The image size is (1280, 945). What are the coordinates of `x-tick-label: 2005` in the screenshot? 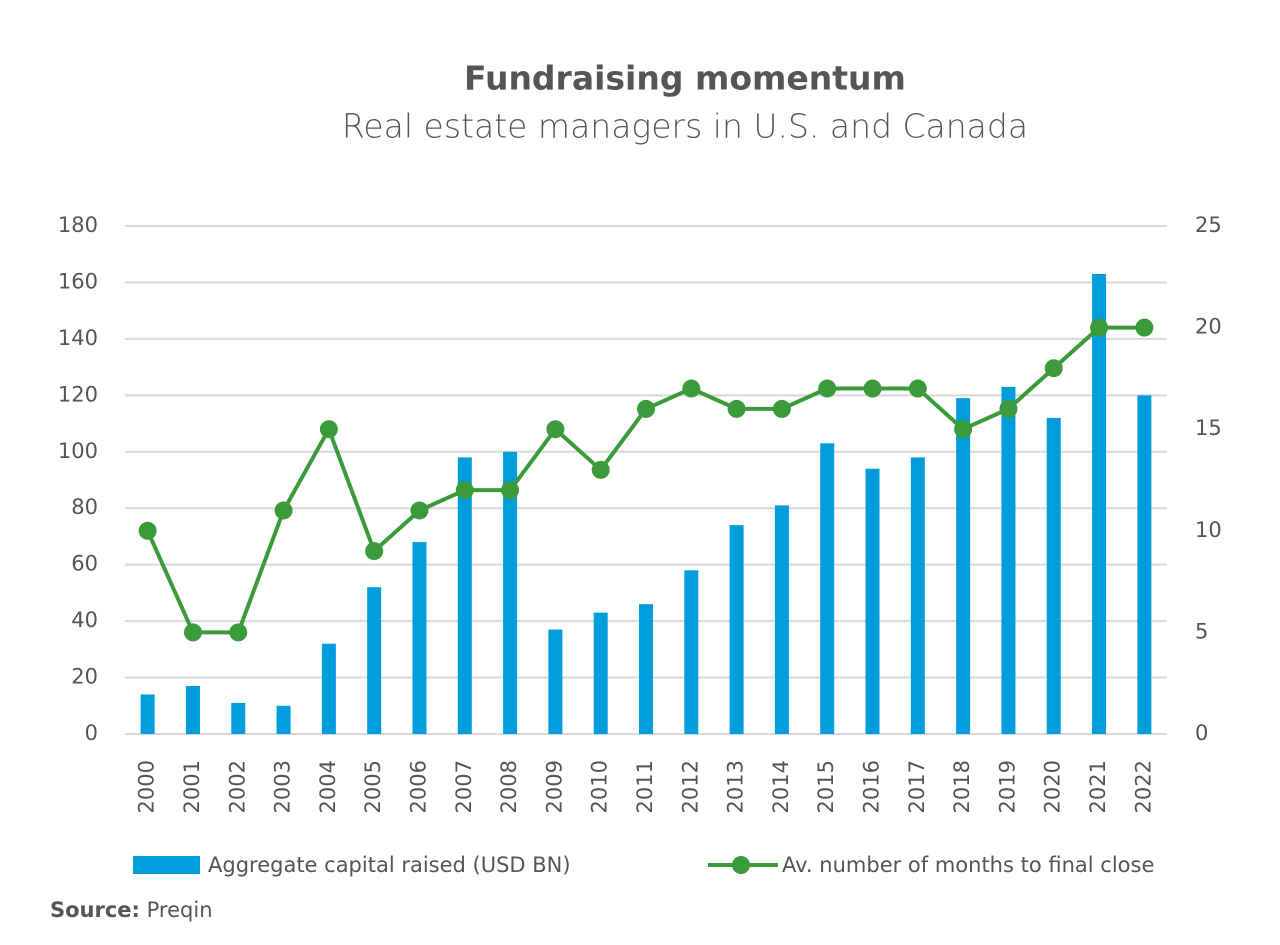 It's located at (373, 786).